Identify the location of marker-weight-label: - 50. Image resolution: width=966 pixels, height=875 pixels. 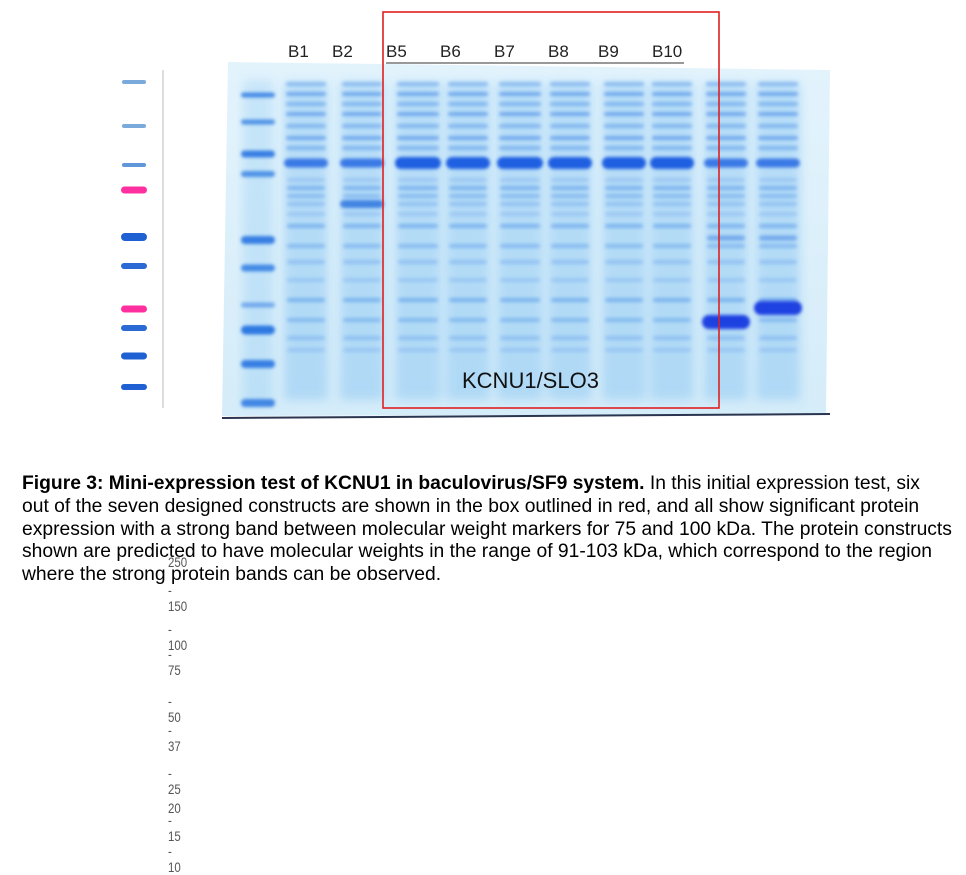
(174, 709).